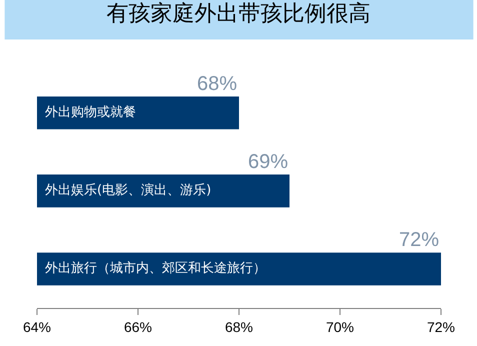 This screenshot has height=346, width=477. What do you see at coordinates (419, 240) in the screenshot?
I see `data-label: 72%` at bounding box center [419, 240].